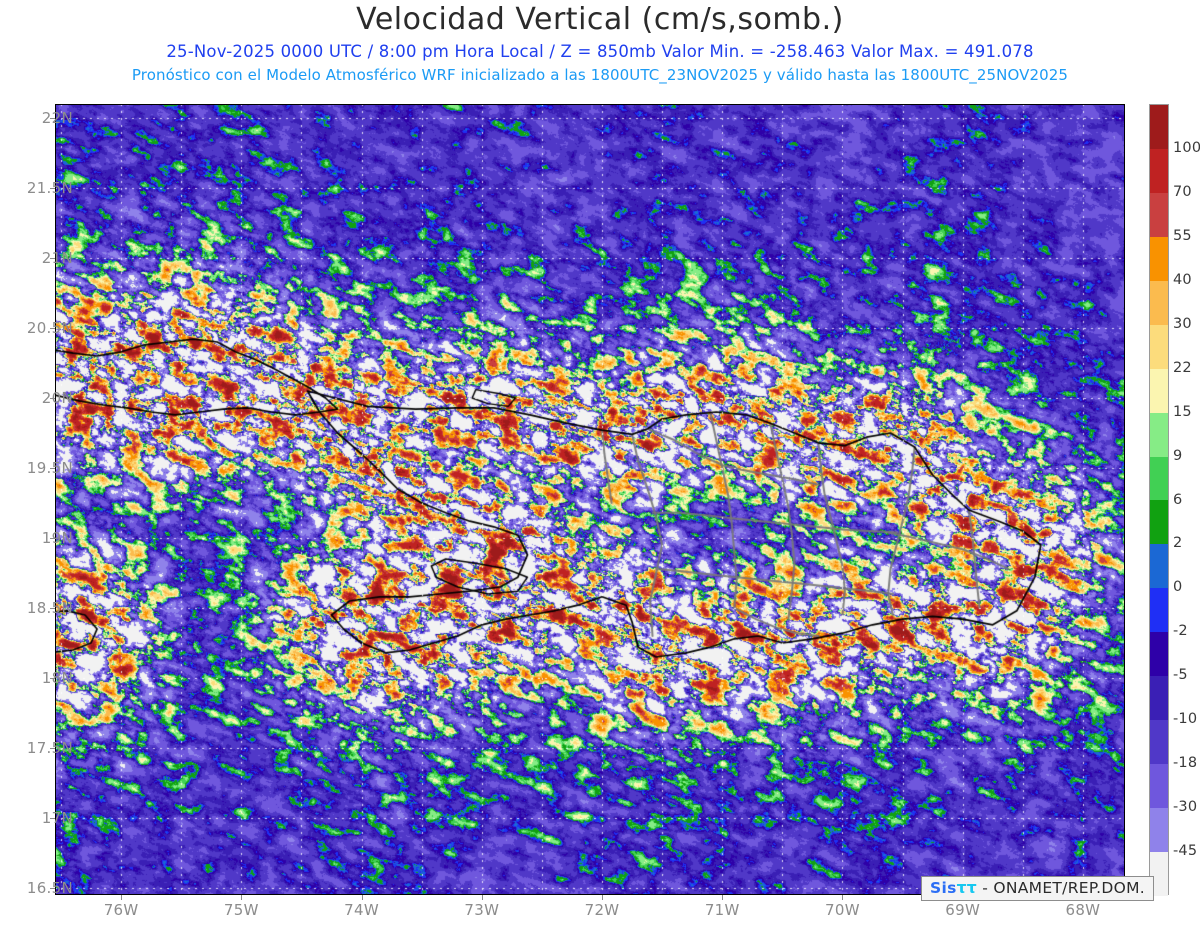 Image resolution: width=1200 pixels, height=927 pixels. What do you see at coordinates (1182, 235) in the screenshot?
I see `colorbar-tick-label: 55` at bounding box center [1182, 235].